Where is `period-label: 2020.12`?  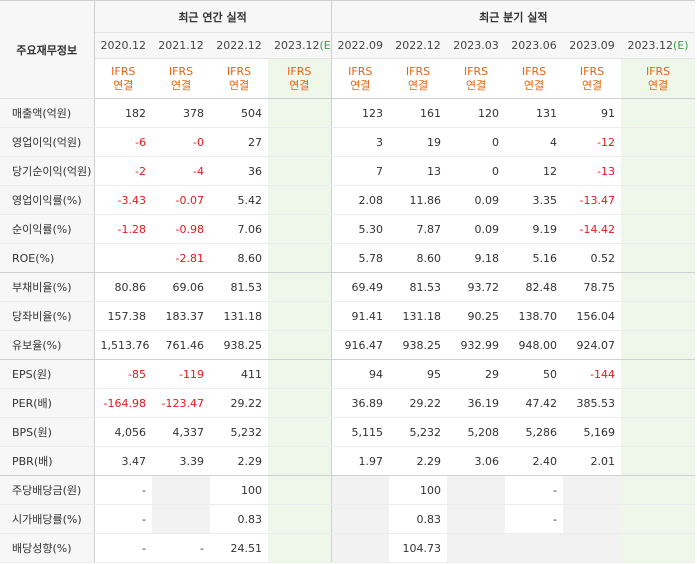
period-label: 2020.12 is located at coordinates (123, 45).